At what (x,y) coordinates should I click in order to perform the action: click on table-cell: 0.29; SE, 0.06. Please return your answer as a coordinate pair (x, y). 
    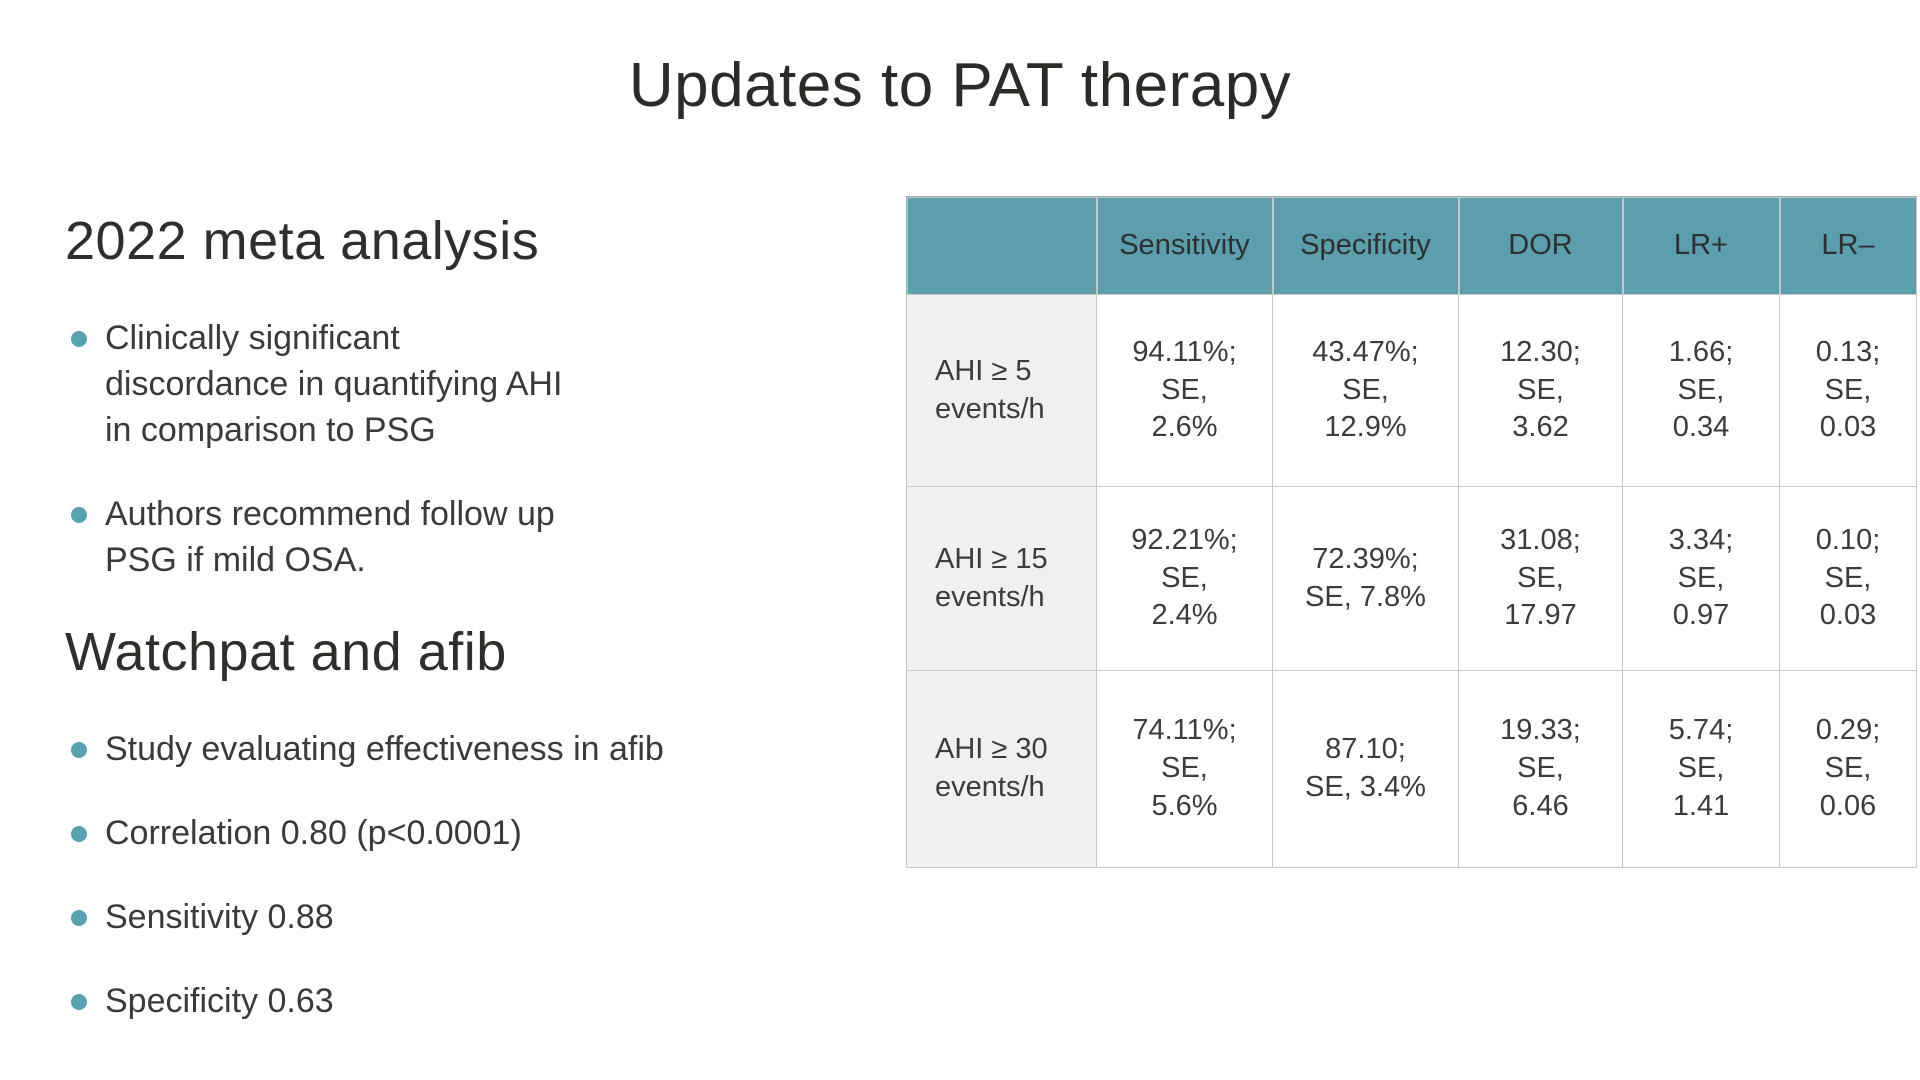
    Looking at the image, I should click on (1848, 769).